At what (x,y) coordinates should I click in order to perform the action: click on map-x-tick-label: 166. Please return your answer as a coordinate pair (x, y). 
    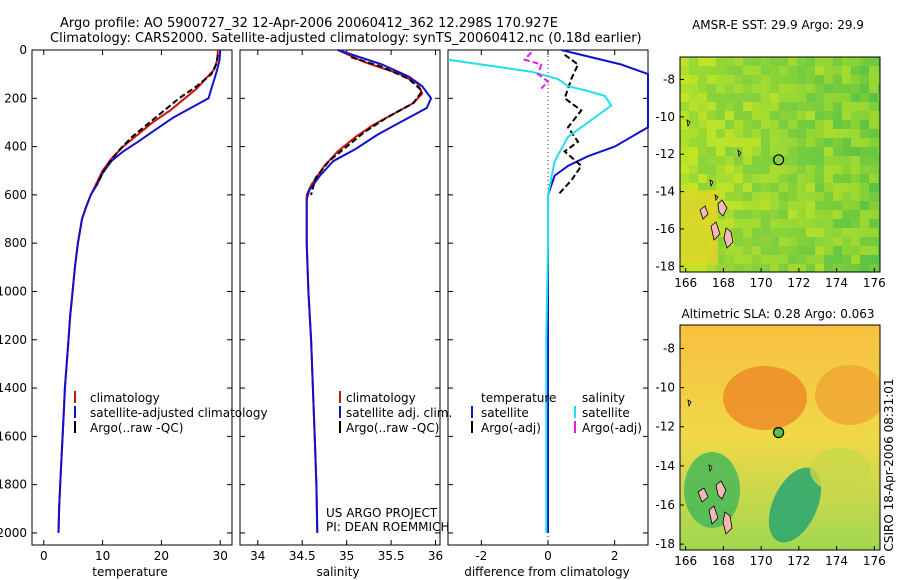
    Looking at the image, I should click on (685, 561).